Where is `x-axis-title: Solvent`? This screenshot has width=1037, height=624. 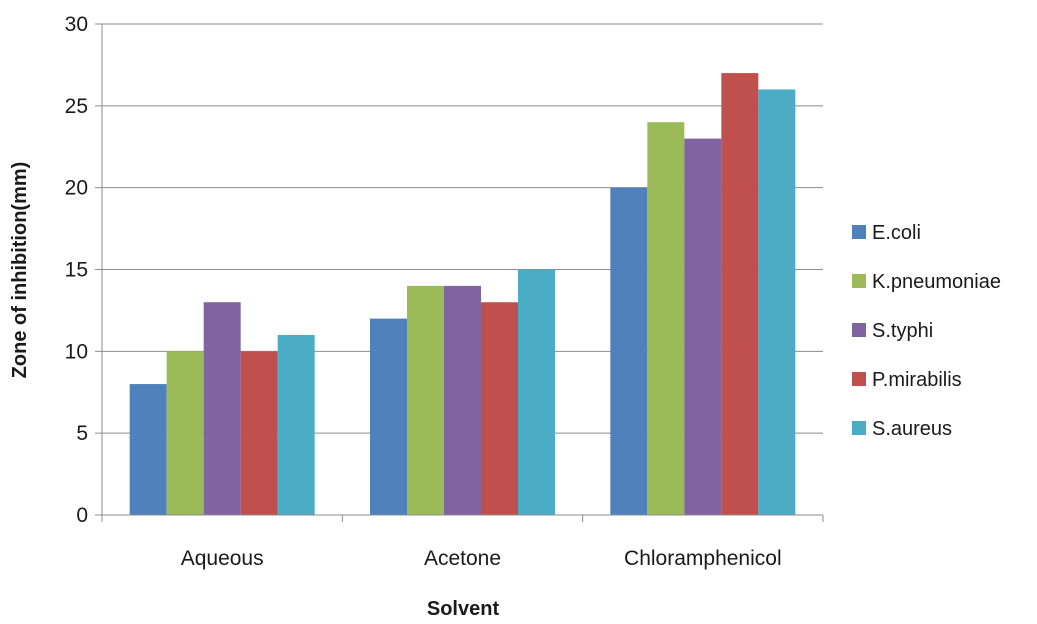
x-axis-title: Solvent is located at coordinates (463, 608).